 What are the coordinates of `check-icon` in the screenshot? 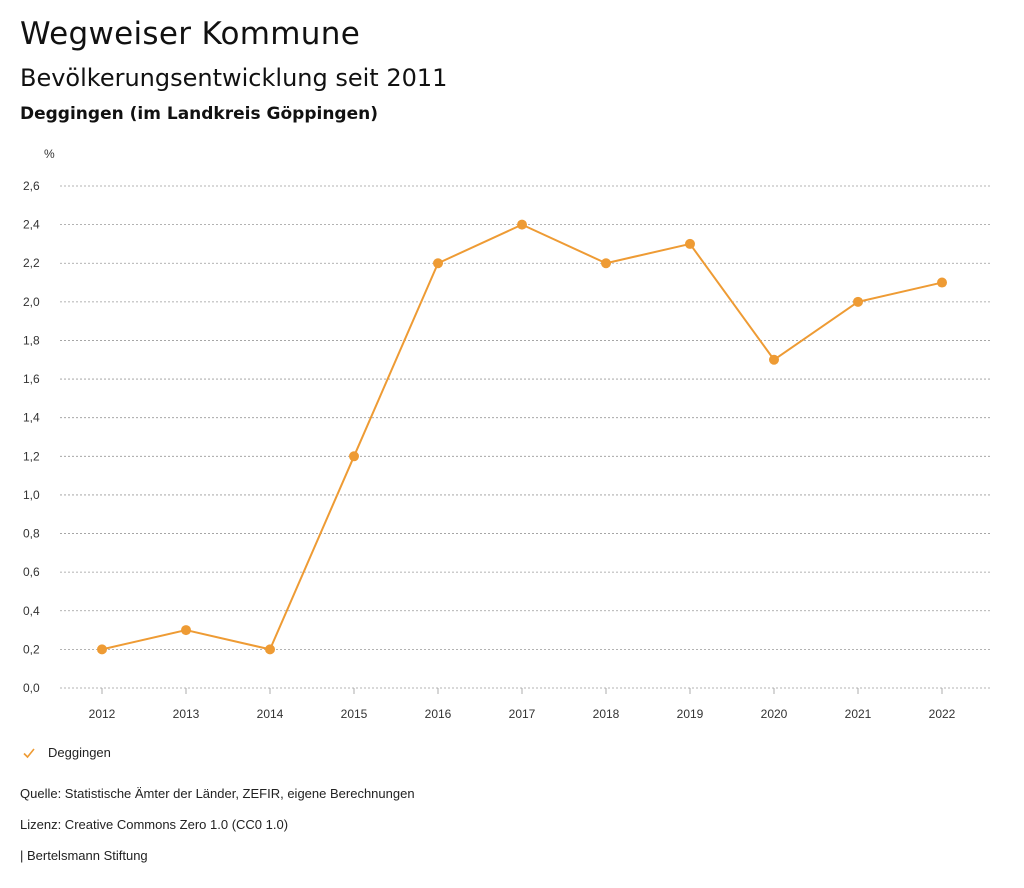 It's located at (29, 752).